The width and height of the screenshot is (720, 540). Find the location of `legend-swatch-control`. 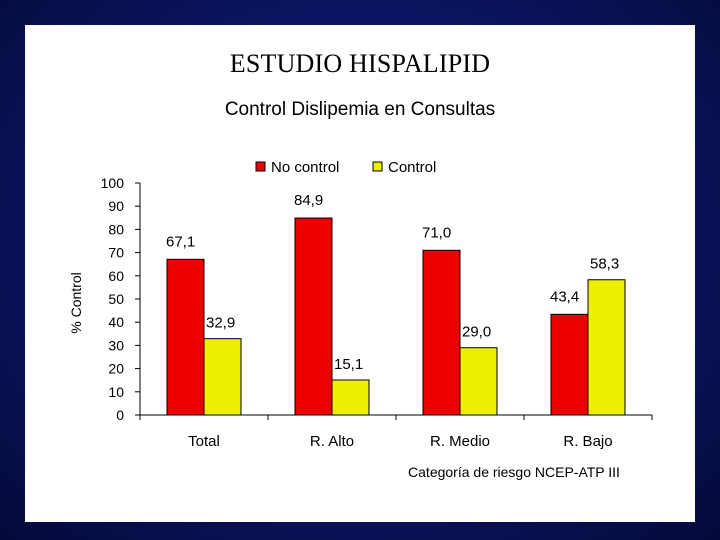

legend-swatch-control is located at coordinates (377, 166).